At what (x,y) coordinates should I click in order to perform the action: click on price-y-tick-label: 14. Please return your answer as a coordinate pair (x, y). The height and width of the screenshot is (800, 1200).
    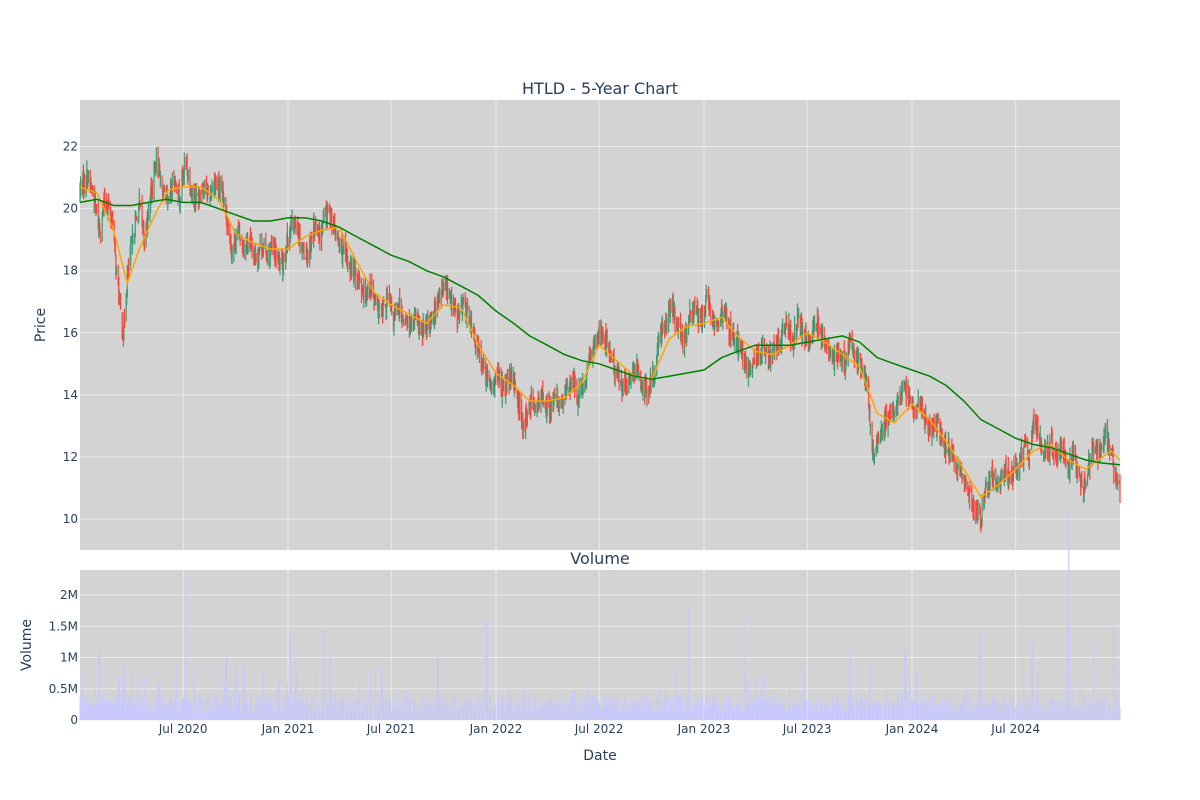
    Looking at the image, I should click on (70, 395).